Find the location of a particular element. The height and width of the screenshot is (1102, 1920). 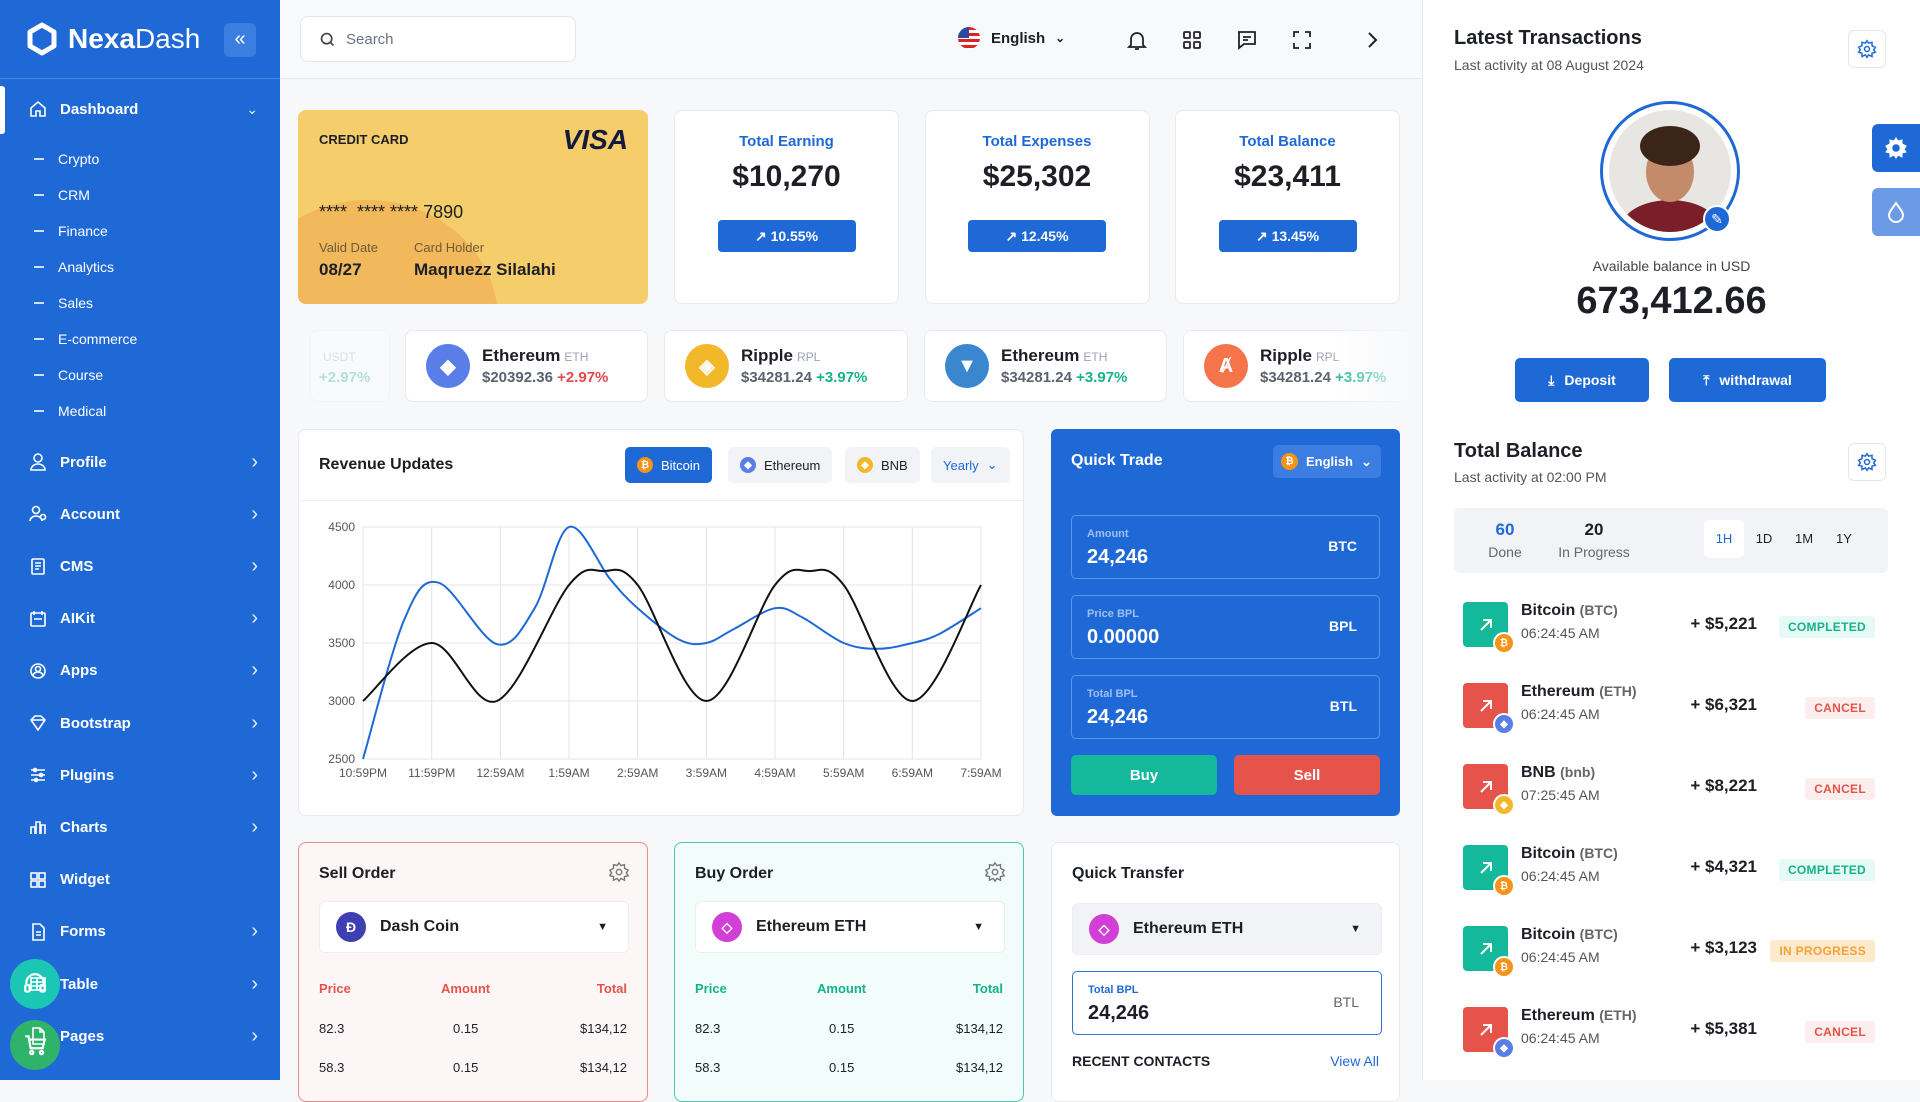

bell-icon is located at coordinates (1137, 40).